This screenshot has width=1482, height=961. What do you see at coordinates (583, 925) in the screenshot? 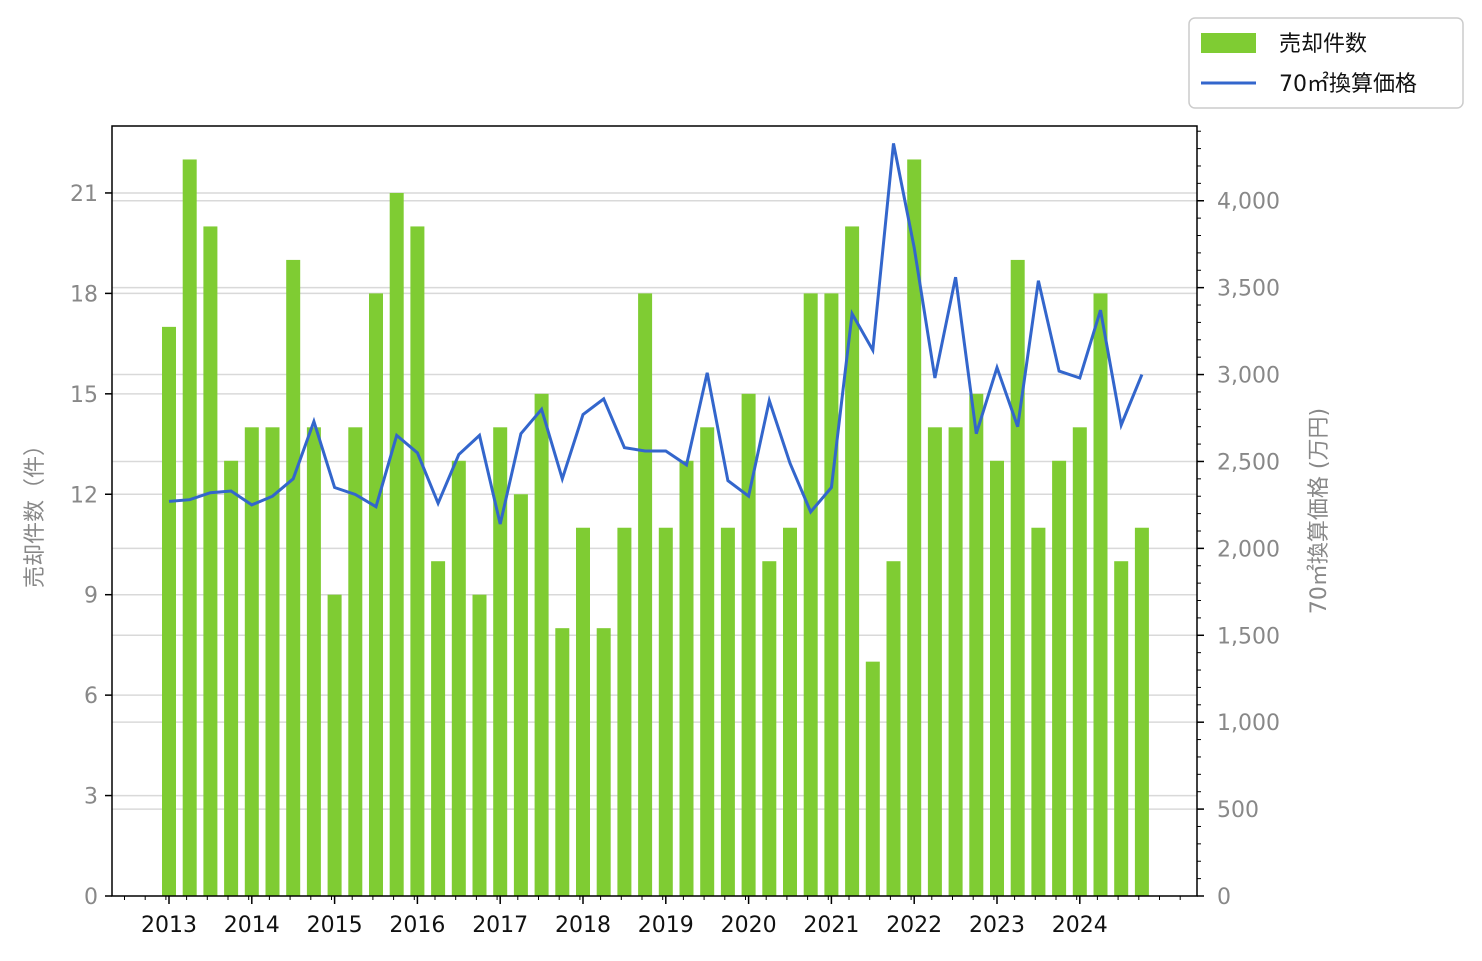
I see `x-tick-label: 2018` at bounding box center [583, 925].